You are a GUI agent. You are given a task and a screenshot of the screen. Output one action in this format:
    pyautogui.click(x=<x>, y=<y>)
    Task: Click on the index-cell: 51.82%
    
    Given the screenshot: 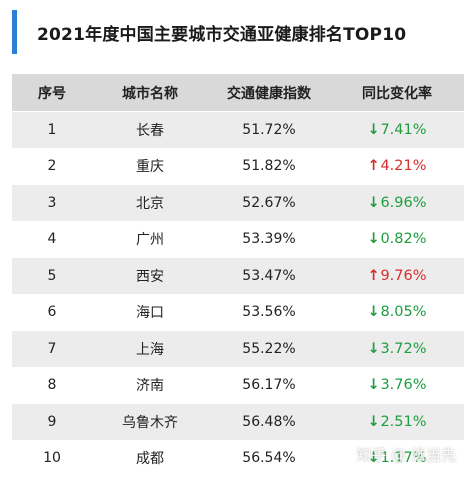 What is the action you would take?
    pyautogui.click(x=269, y=166)
    